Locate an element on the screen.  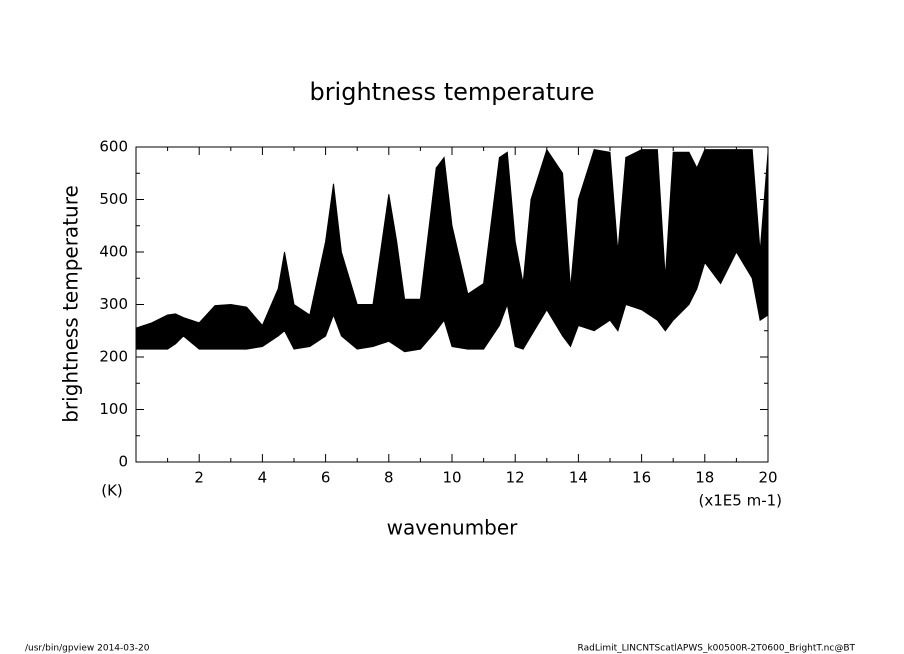
x-unit: (x1E5 m-1) is located at coordinates (740, 501).